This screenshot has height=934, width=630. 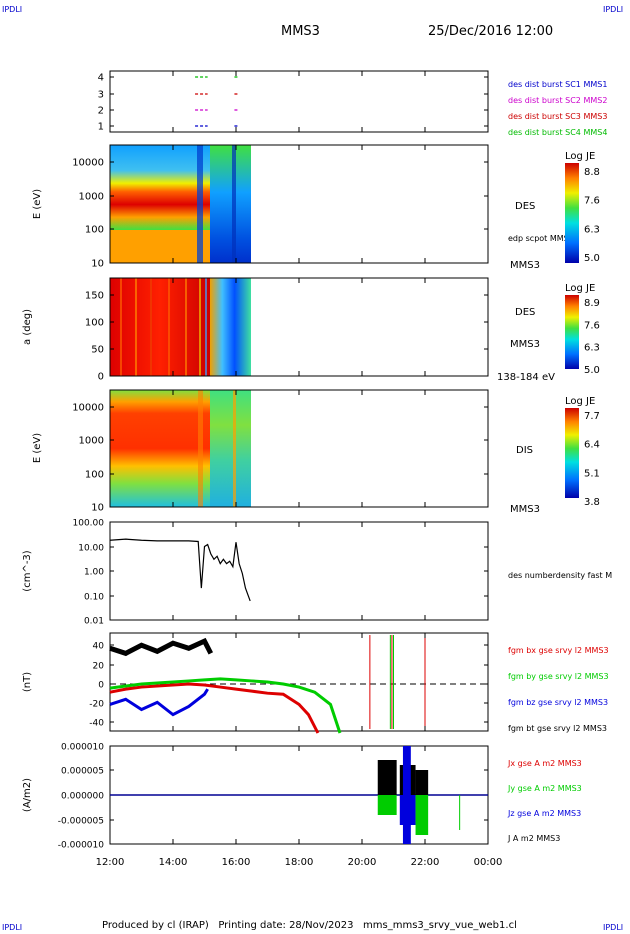 What do you see at coordinates (280, 214) in the screenshot?
I see `panel-des-energy-yticks: 10000 1000 100 10` at bounding box center [280, 214].